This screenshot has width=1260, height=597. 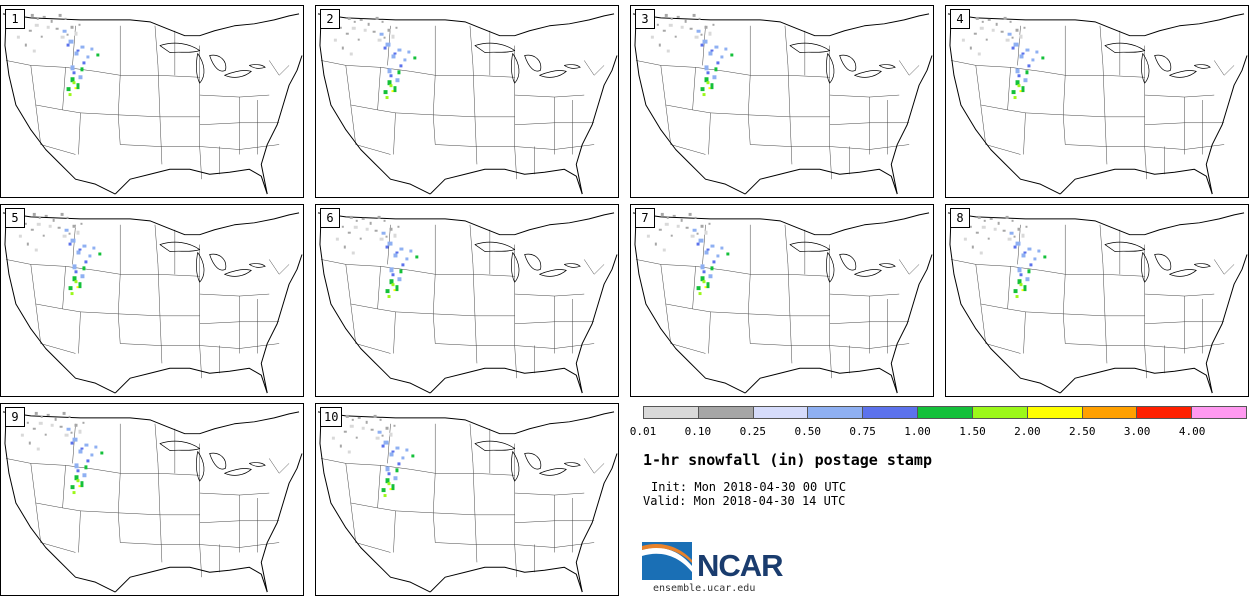 I want to click on member-map-panel: 1, so click(x=152, y=101).